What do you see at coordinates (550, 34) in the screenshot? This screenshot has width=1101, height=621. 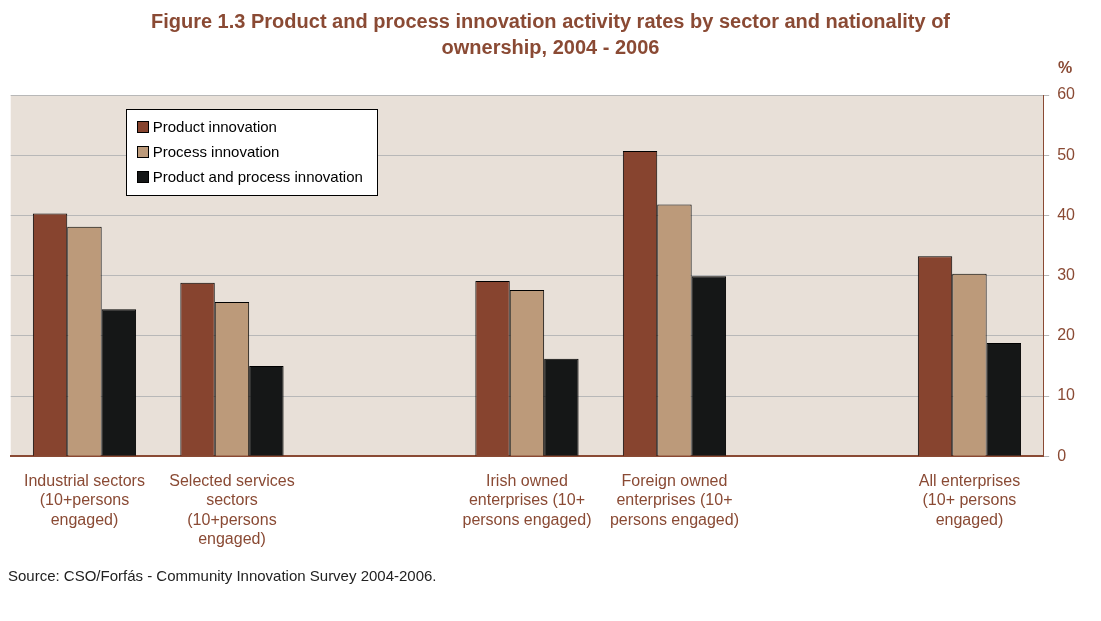 I see `chart-title: Figure 1.3 Product and process innovation activity rates by sector and nationality of ownership, 2004 - 2006` at bounding box center [550, 34].